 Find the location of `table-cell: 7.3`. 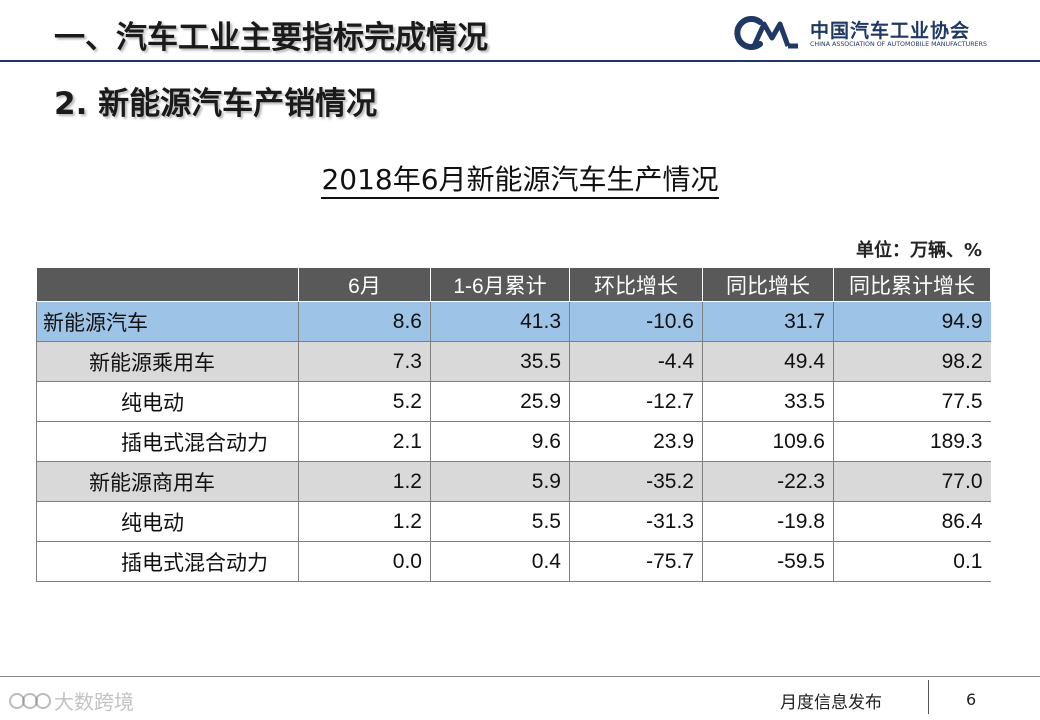

table-cell: 7.3 is located at coordinates (364, 361).